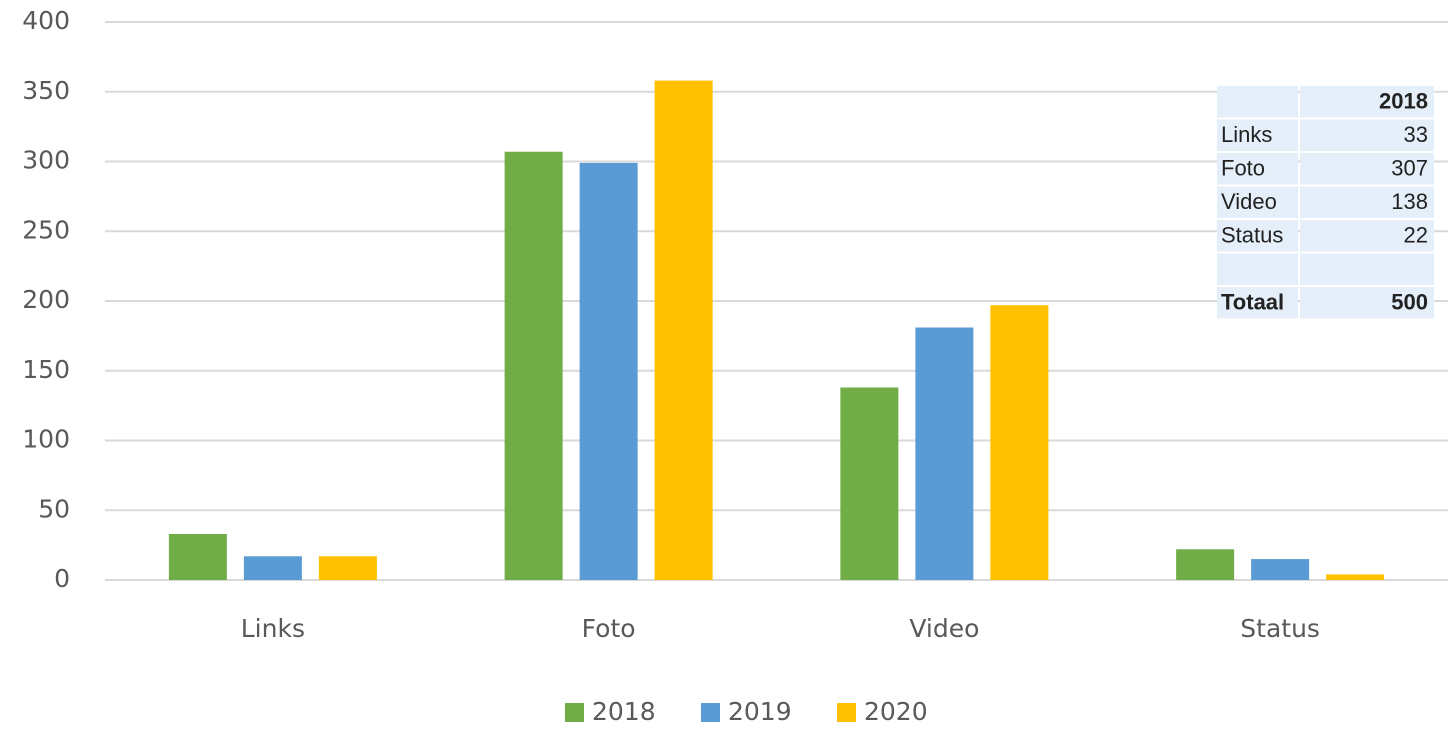 The image size is (1448, 732). What do you see at coordinates (62, 578) in the screenshot?
I see `y-tick-label: 0` at bounding box center [62, 578].